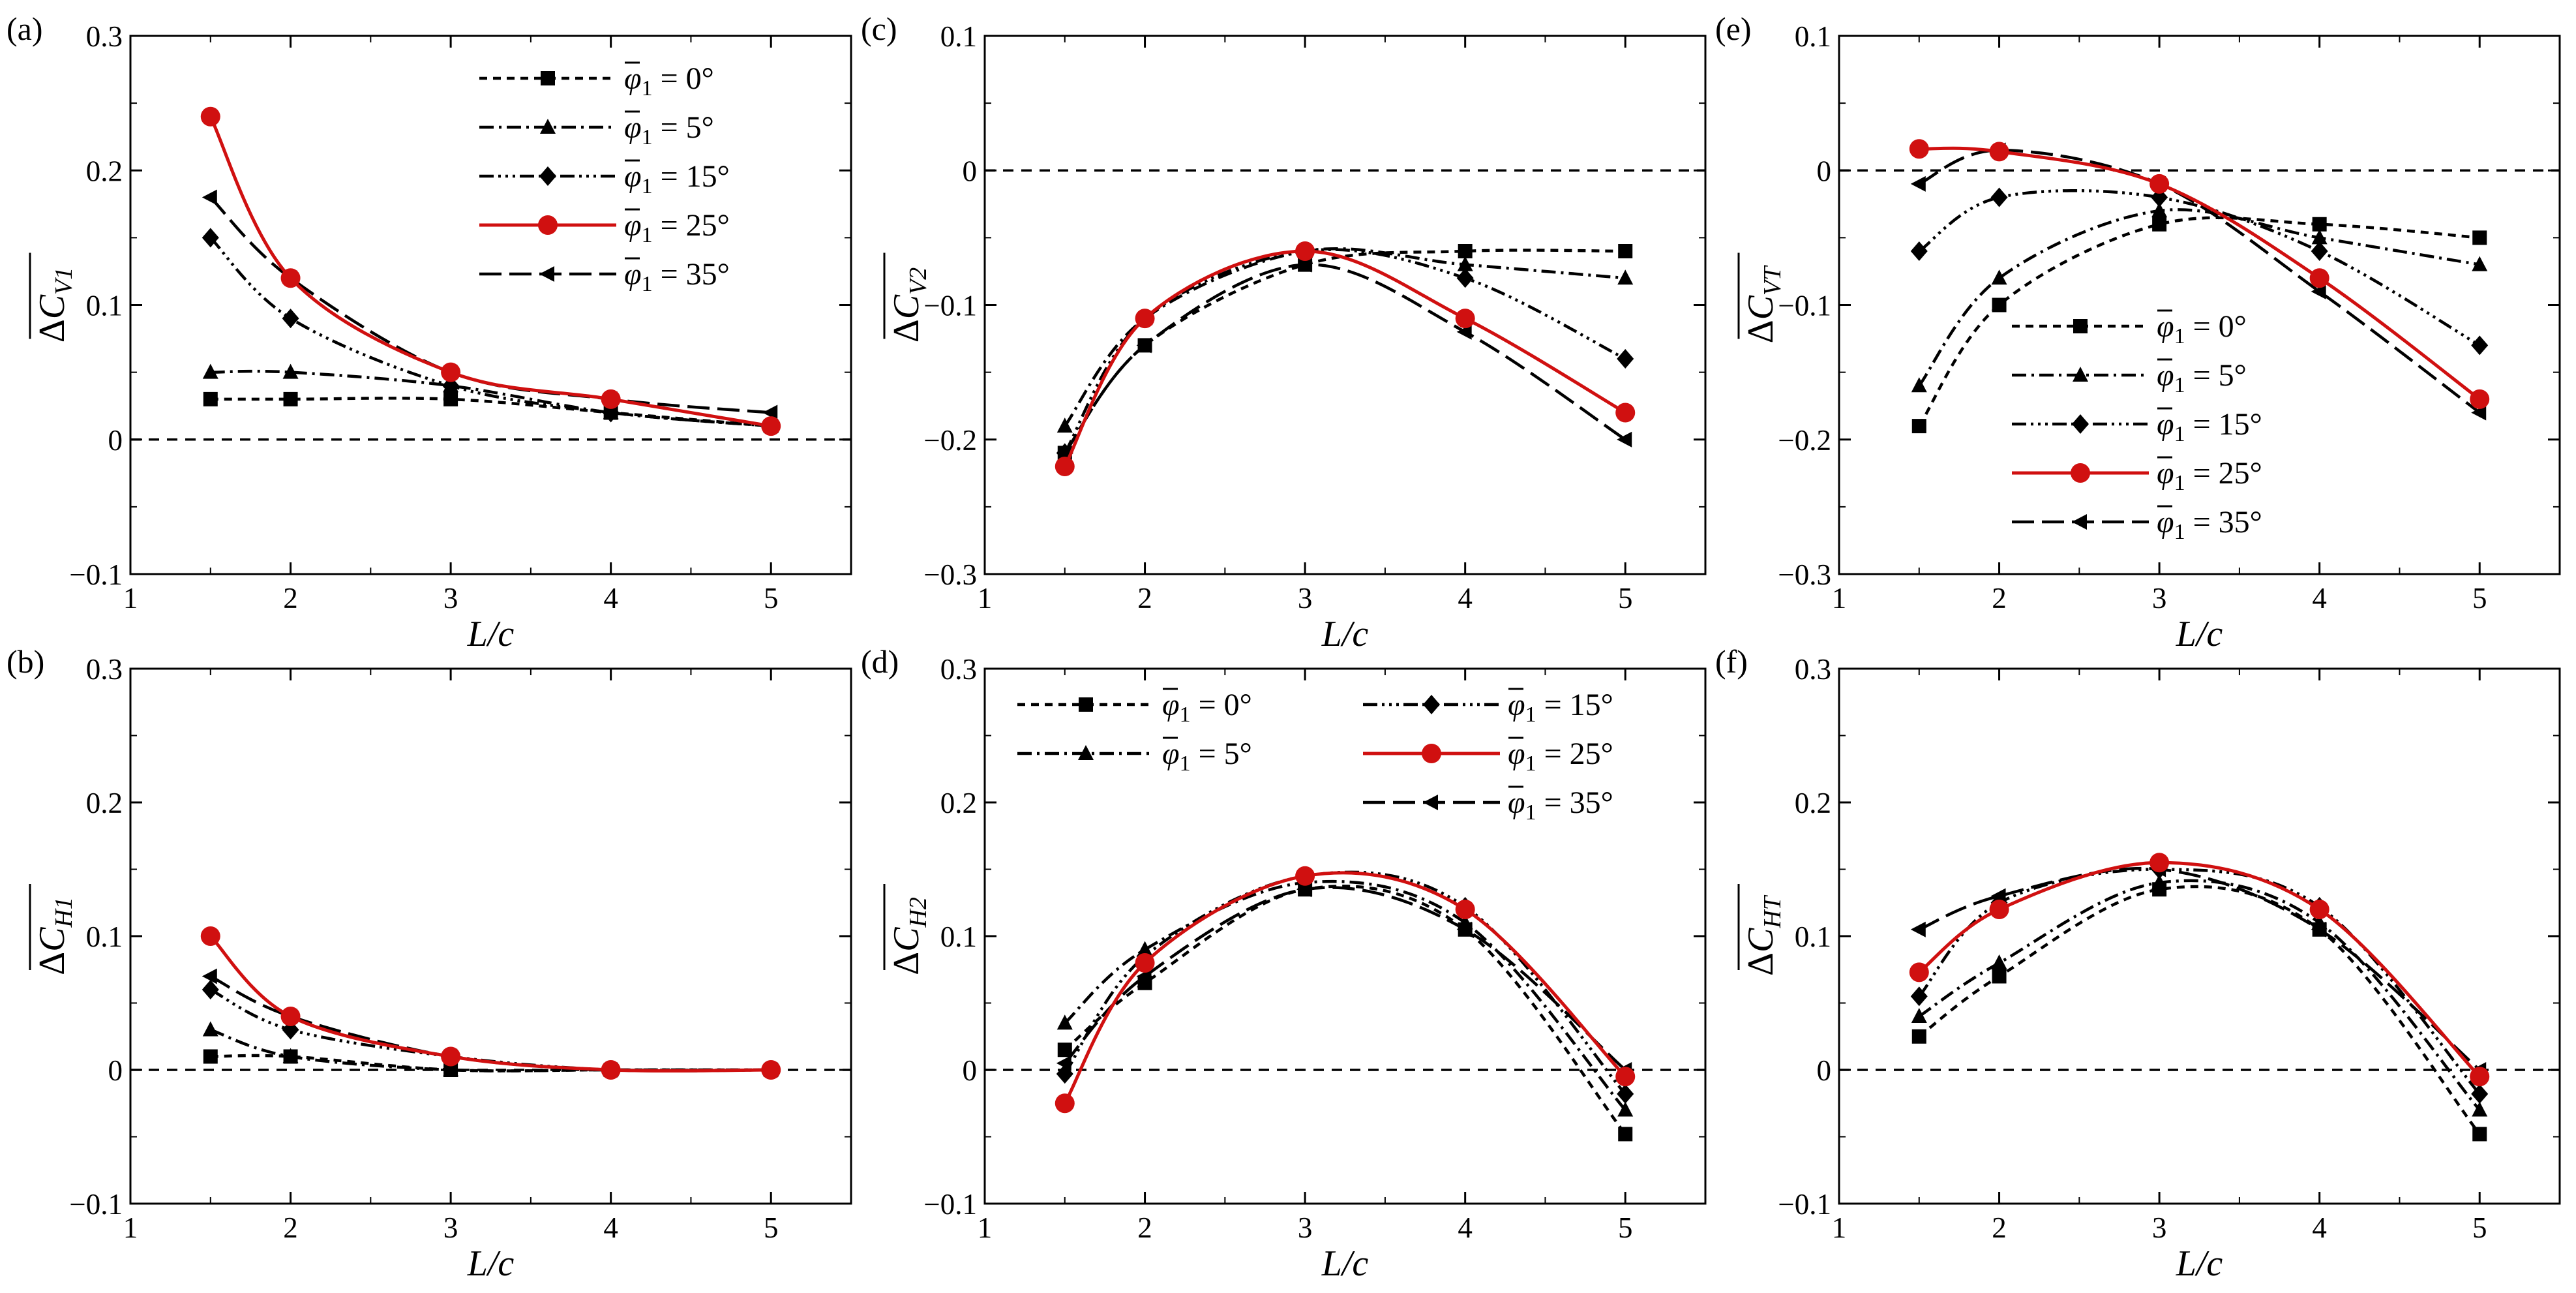 This screenshot has width=2576, height=1293. Describe the element at coordinates (1804, 440) in the screenshot. I see `y-tick-label: −0.2` at that location.